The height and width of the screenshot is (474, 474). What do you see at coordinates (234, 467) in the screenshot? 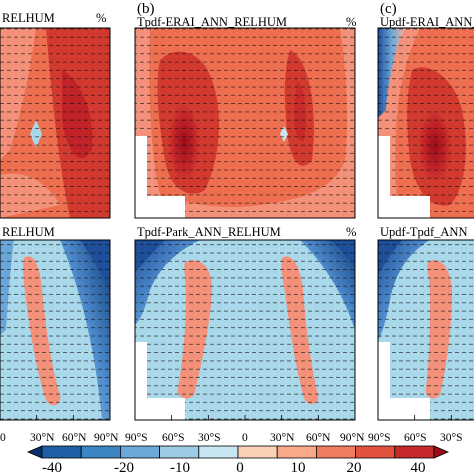
I see `colorbar-labels: -40 -20 -10 0 10 20 40` at bounding box center [234, 467].